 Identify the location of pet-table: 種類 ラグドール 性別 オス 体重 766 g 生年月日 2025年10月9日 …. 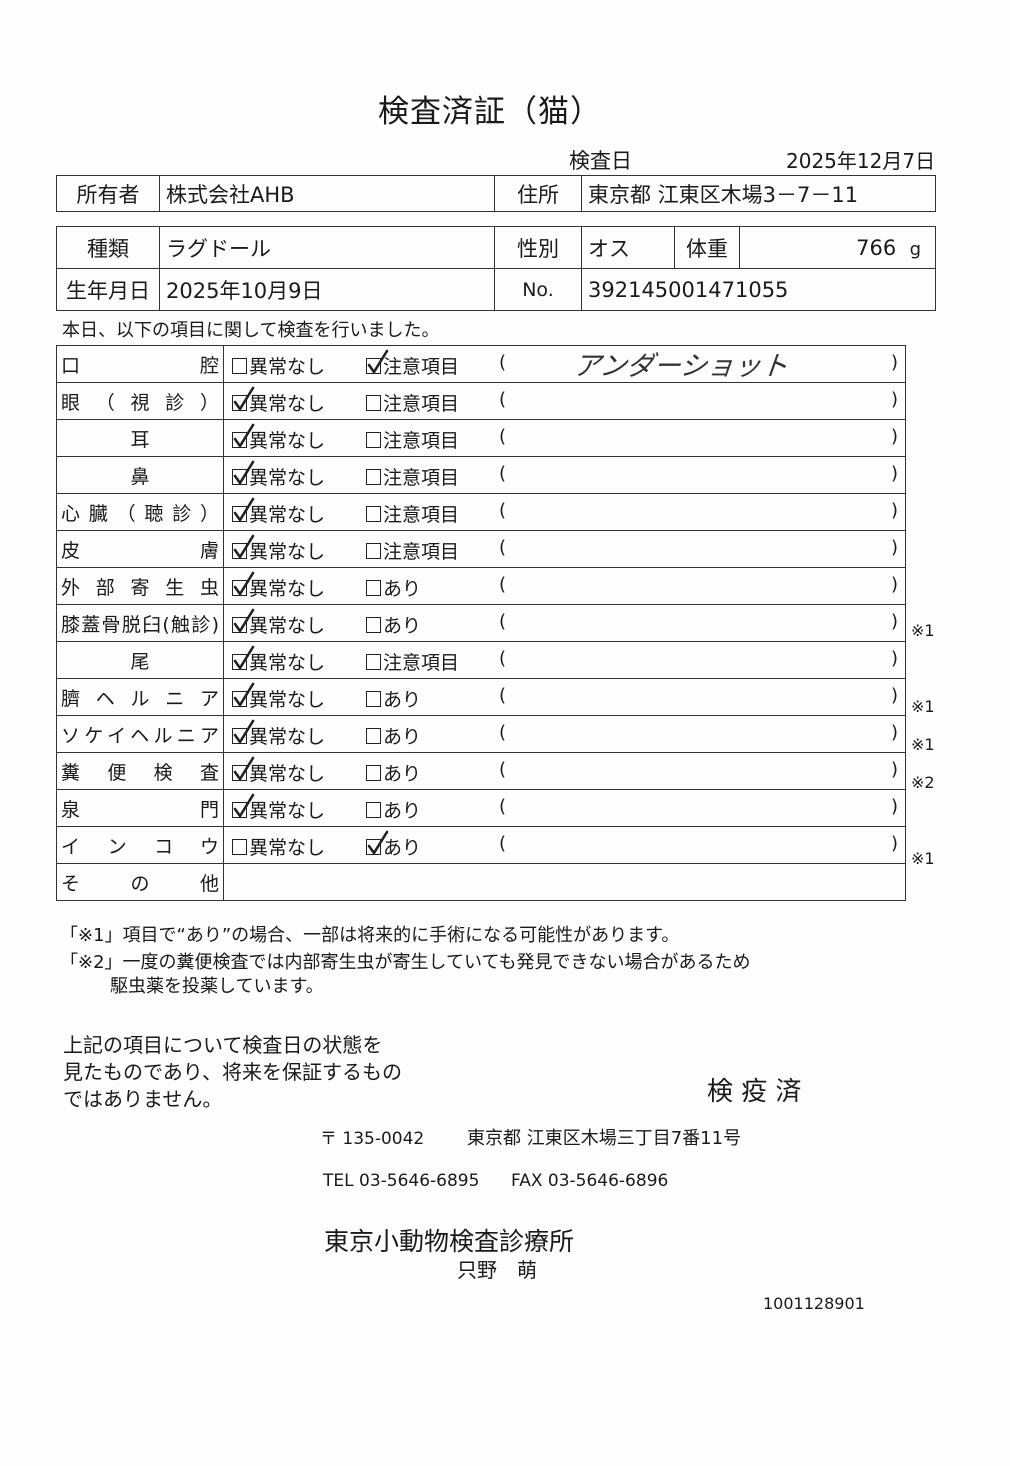
(496, 268).